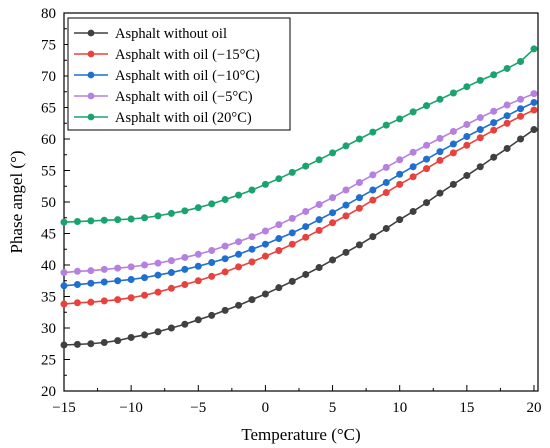 Image resolution: width=550 pixels, height=448 pixels. Describe the element at coordinates (48, 46) in the screenshot. I see `y-tick-label: 75` at that location.